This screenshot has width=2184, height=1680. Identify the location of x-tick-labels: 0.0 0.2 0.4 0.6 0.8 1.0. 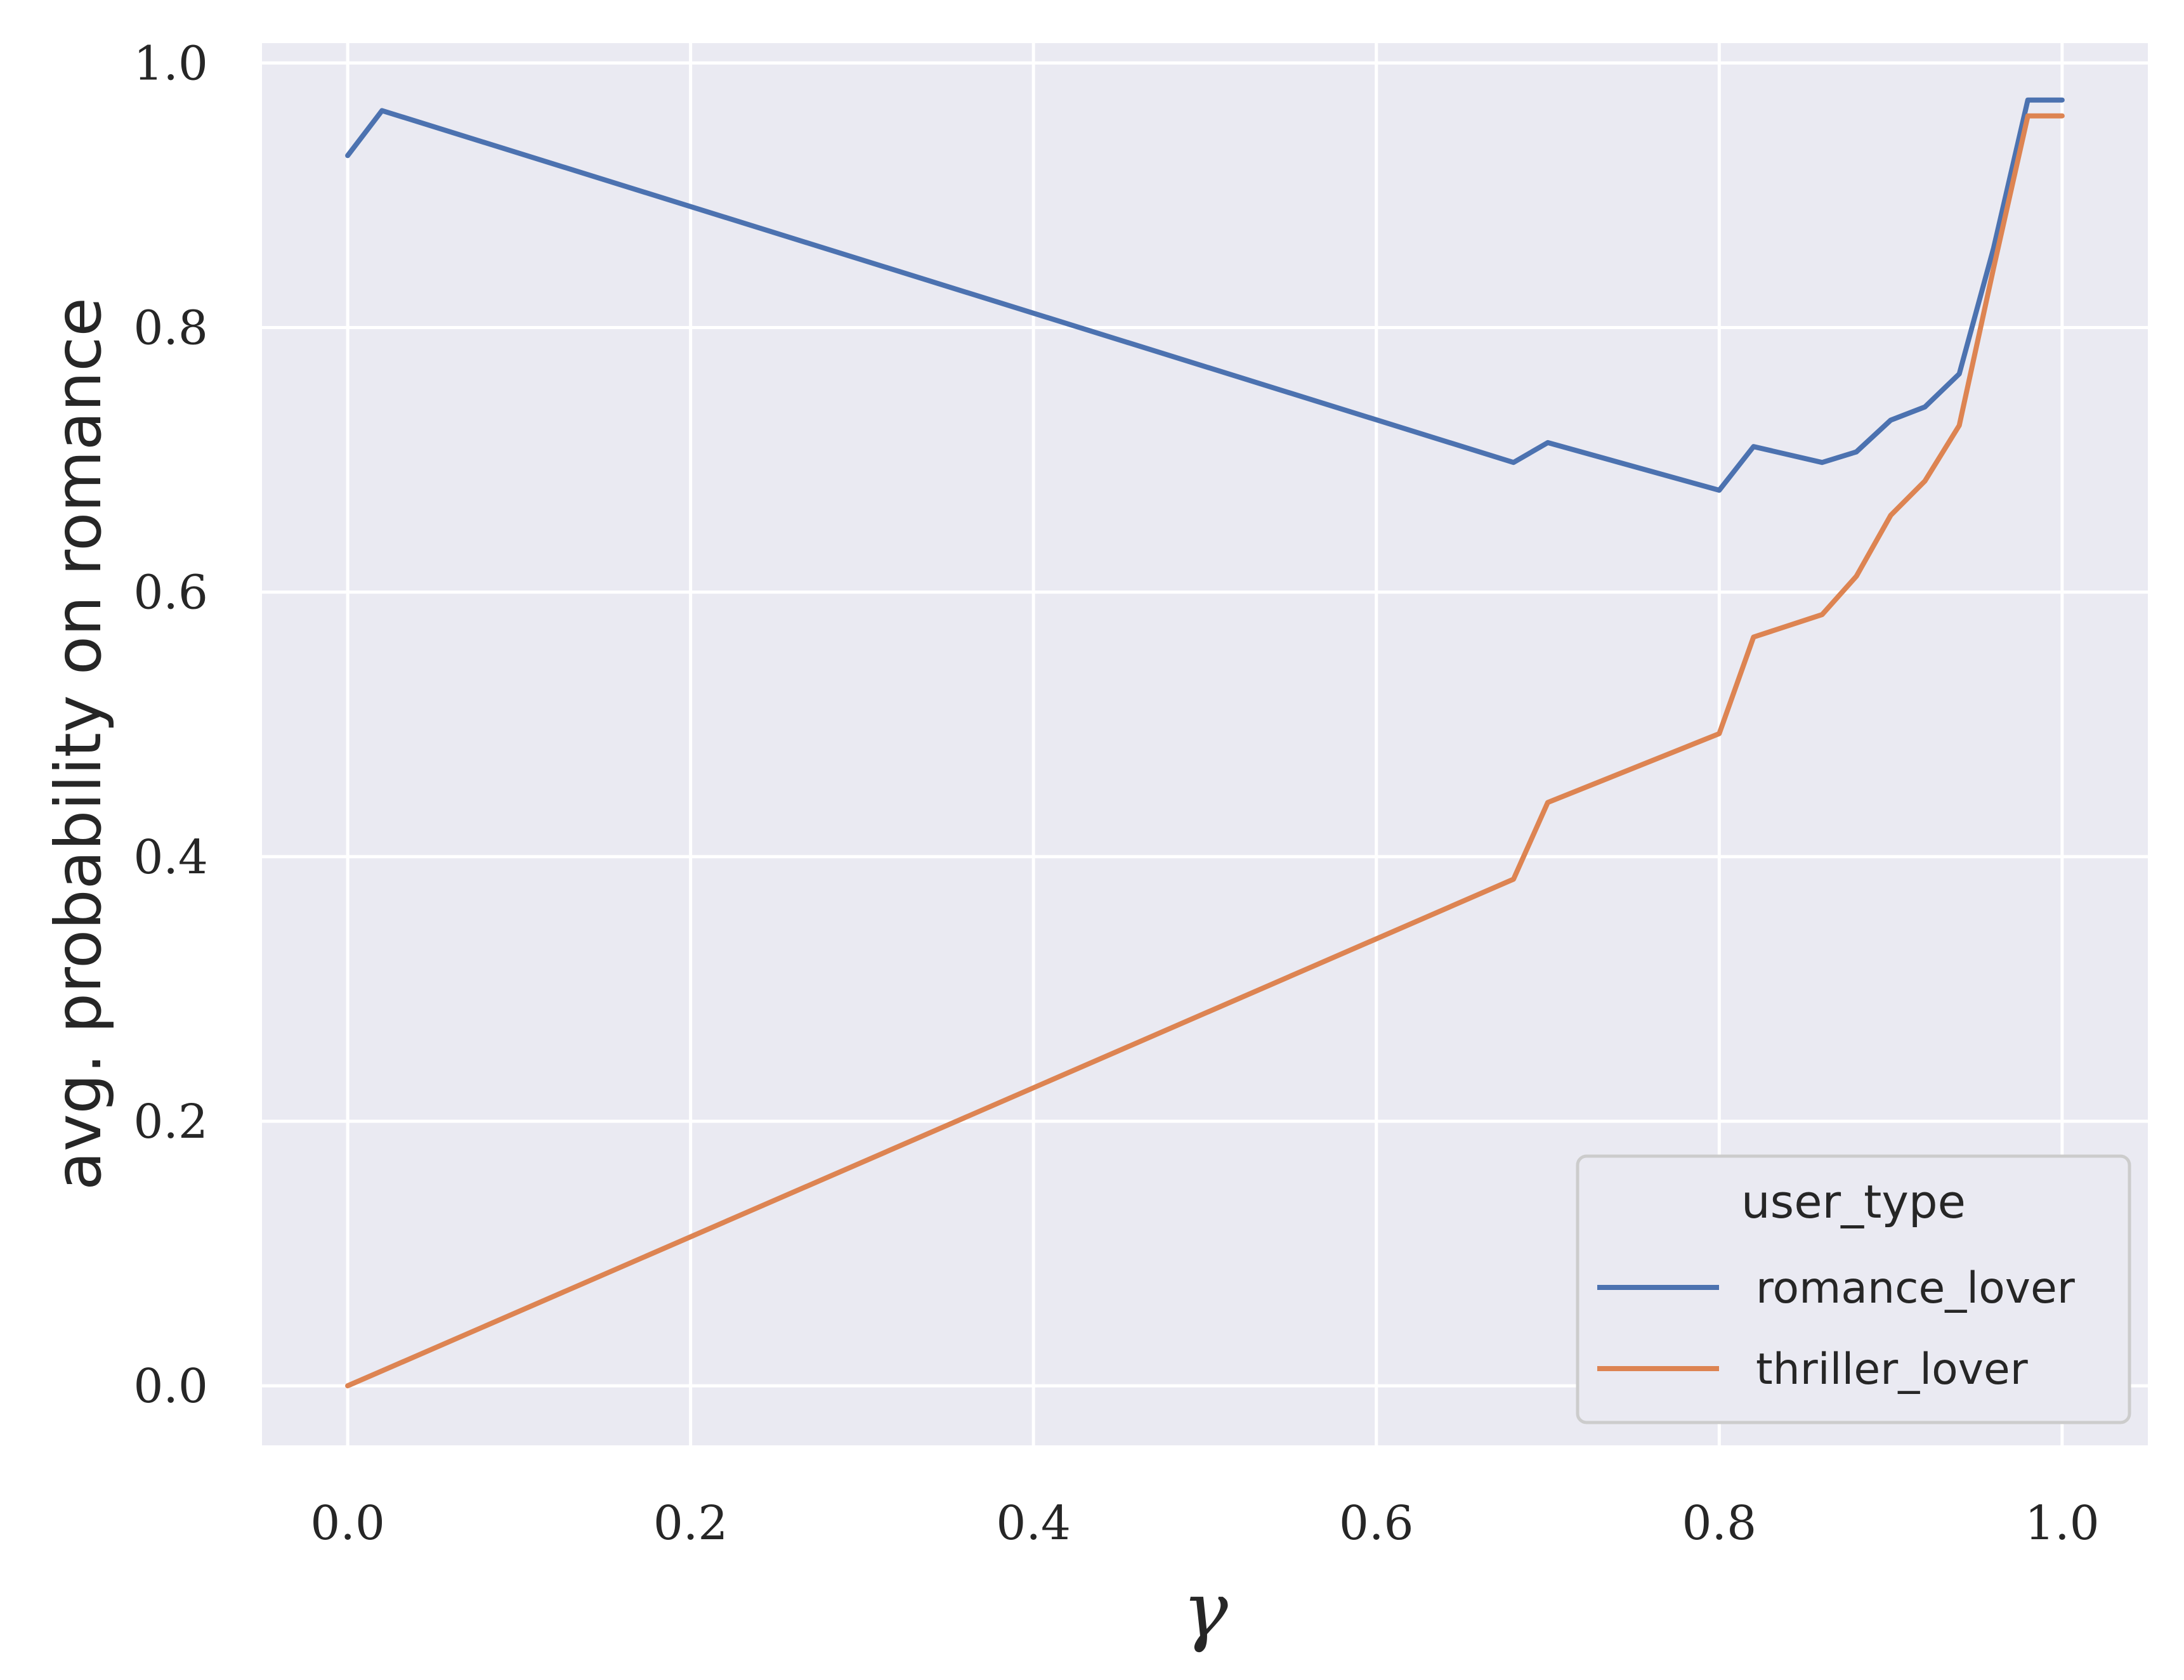
(1204, 1523).